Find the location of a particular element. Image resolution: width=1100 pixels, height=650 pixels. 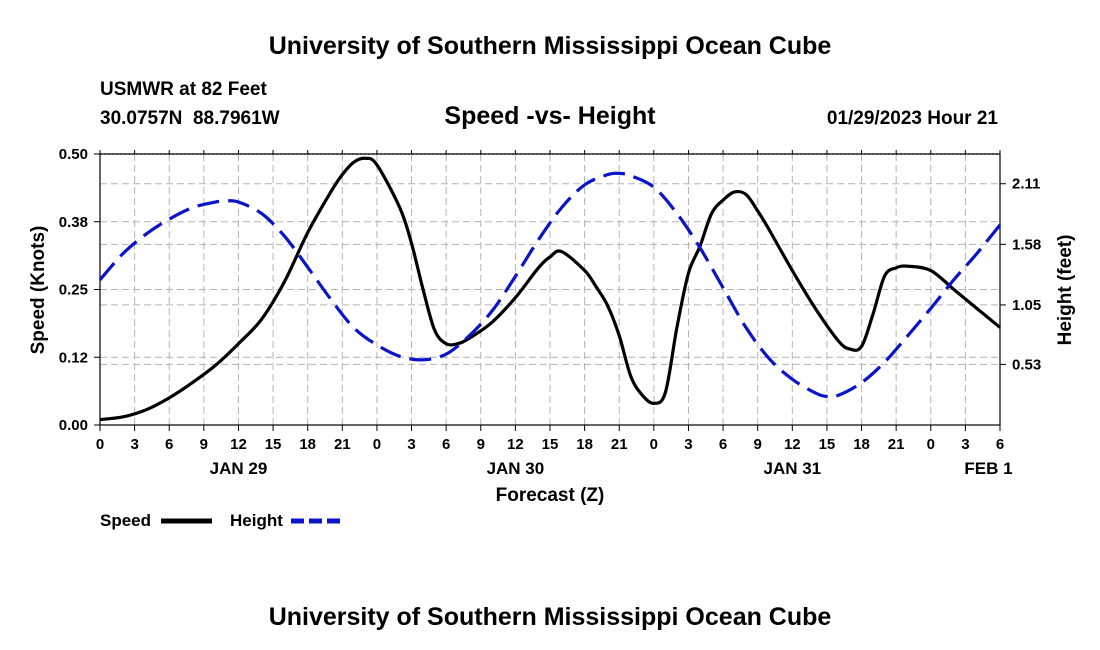

y-tick-label: 0.50 is located at coordinates (73, 154).